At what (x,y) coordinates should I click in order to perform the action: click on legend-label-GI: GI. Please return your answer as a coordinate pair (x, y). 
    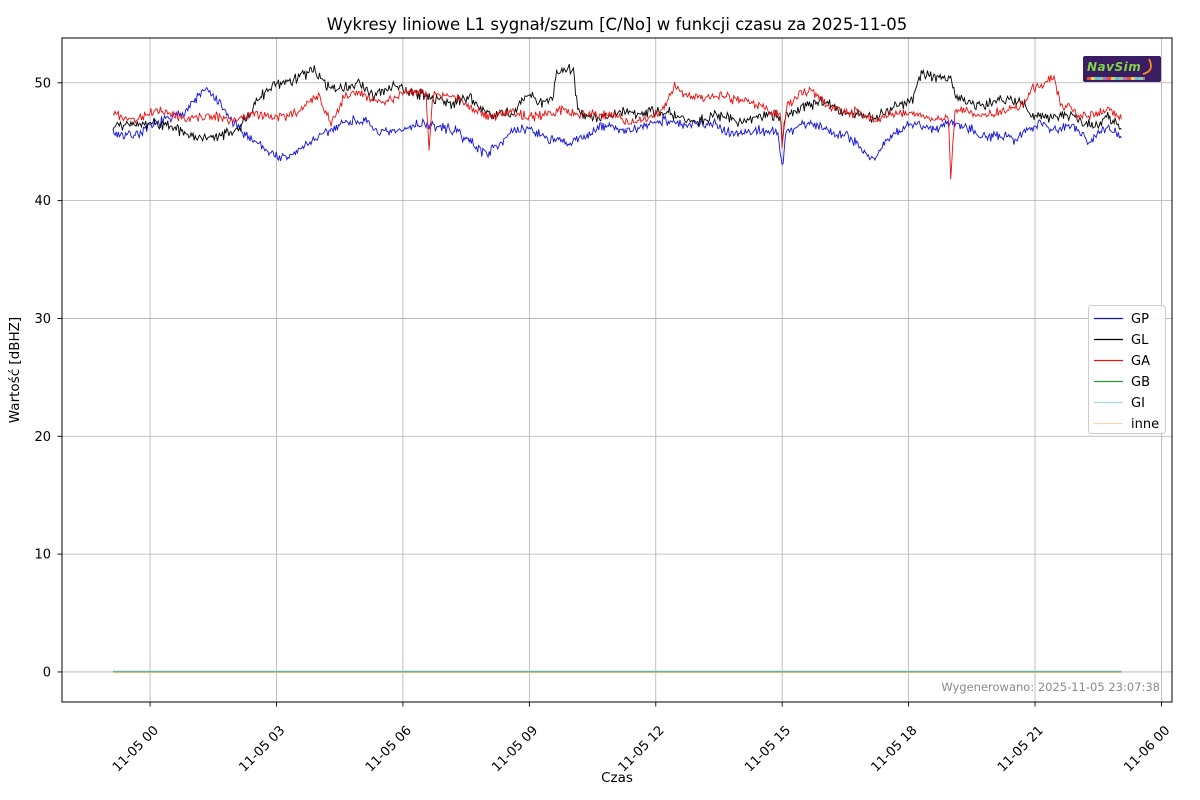
    Looking at the image, I should click on (1138, 403).